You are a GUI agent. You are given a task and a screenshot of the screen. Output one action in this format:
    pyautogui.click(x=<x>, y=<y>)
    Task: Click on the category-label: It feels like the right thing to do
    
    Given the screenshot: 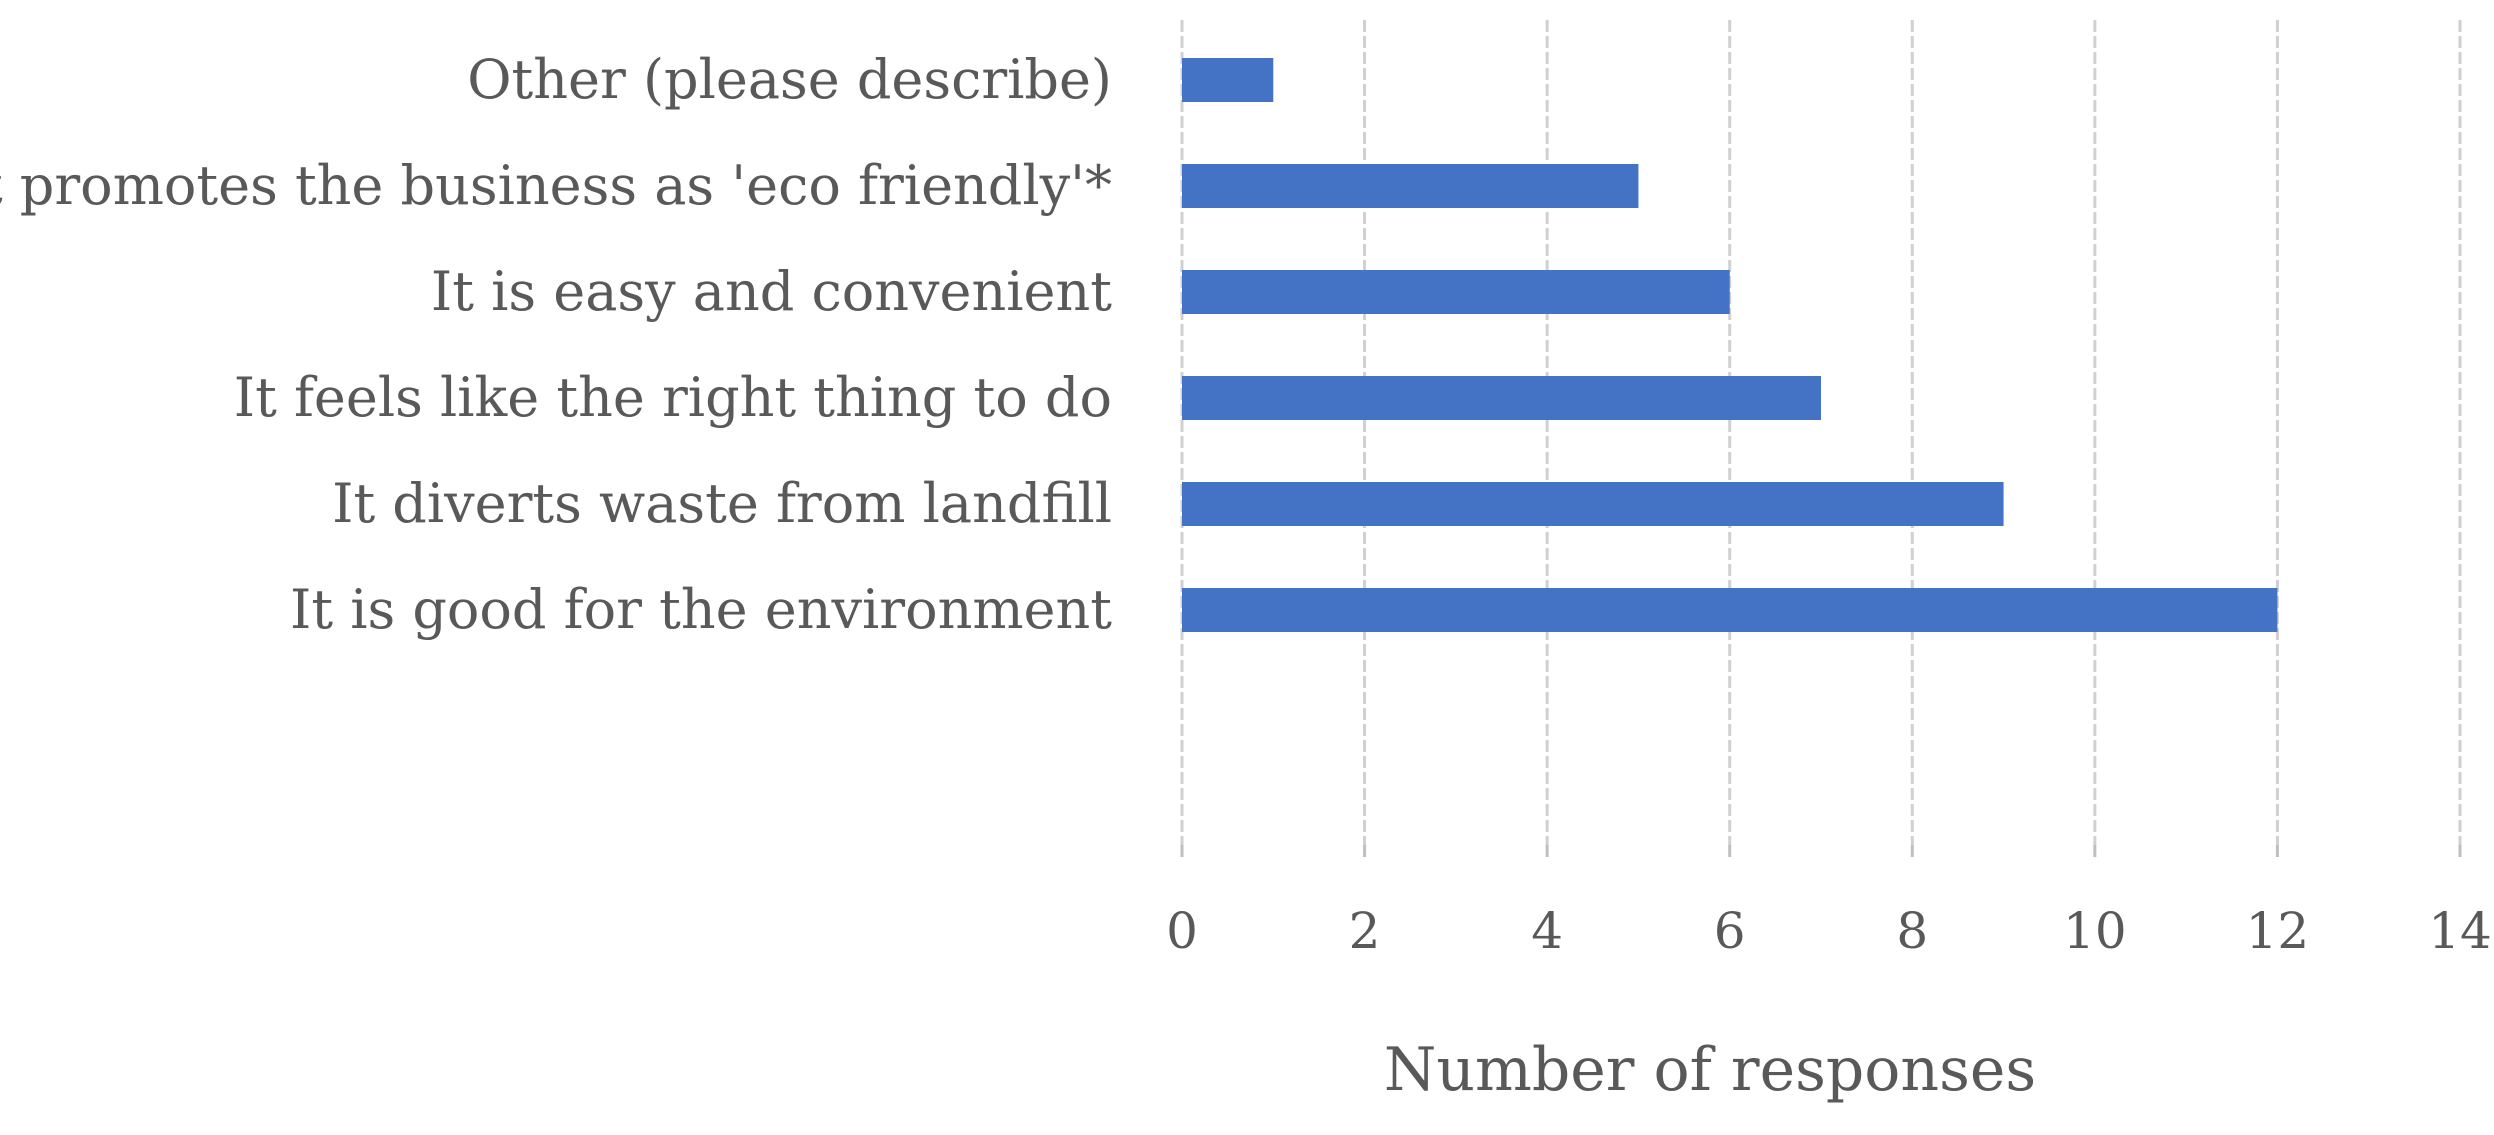 What is the action you would take?
    pyautogui.click(x=673, y=397)
    